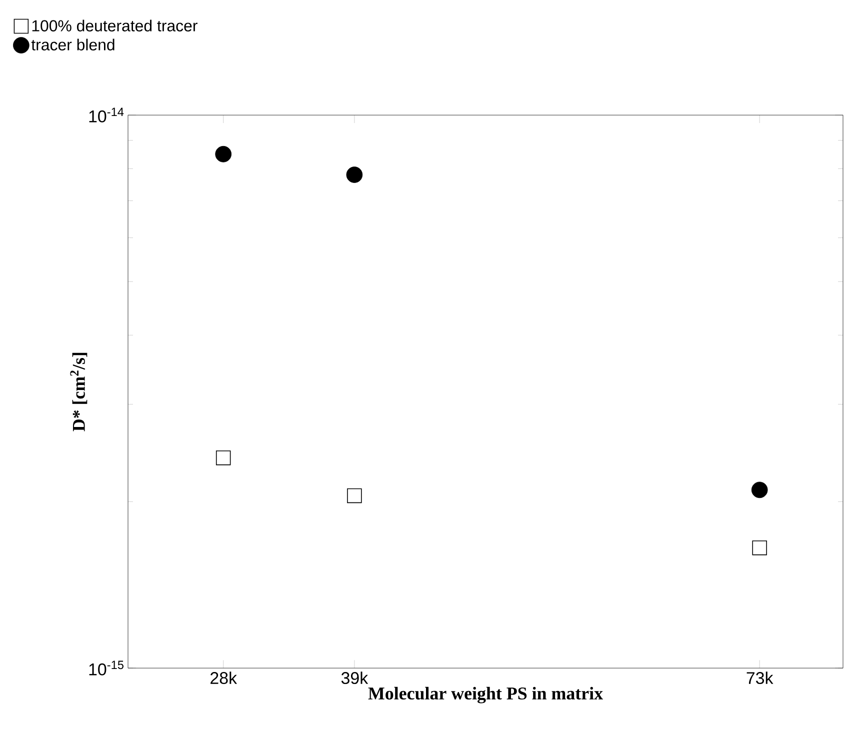 The width and height of the screenshot is (851, 733). I want to click on y-tick-label: 10$^{-14}$, so click(106, 115).